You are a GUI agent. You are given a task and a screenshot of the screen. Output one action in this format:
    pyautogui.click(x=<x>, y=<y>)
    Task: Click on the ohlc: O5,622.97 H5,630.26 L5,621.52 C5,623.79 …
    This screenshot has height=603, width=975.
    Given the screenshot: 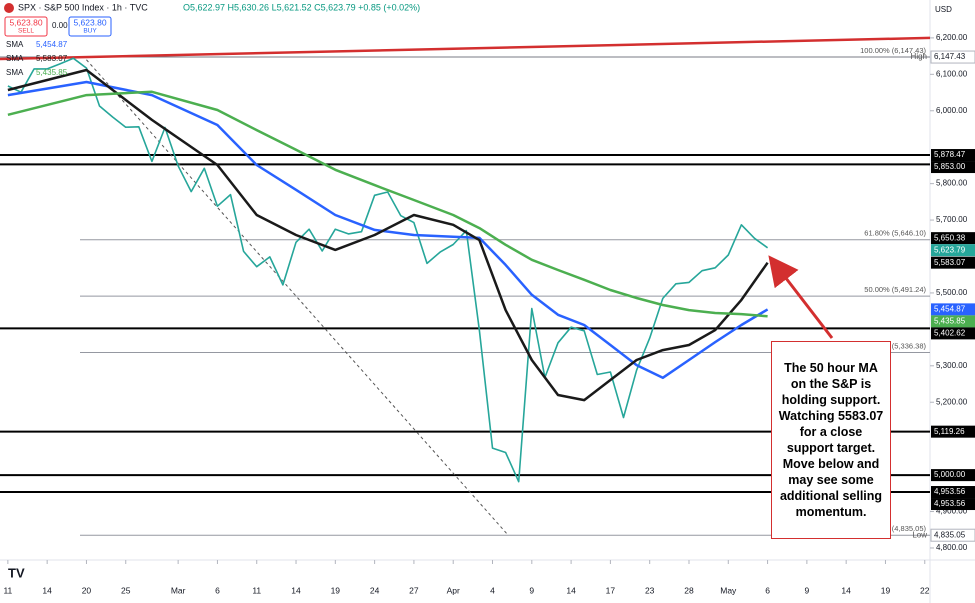 What is the action you would take?
    pyautogui.click(x=301, y=7)
    